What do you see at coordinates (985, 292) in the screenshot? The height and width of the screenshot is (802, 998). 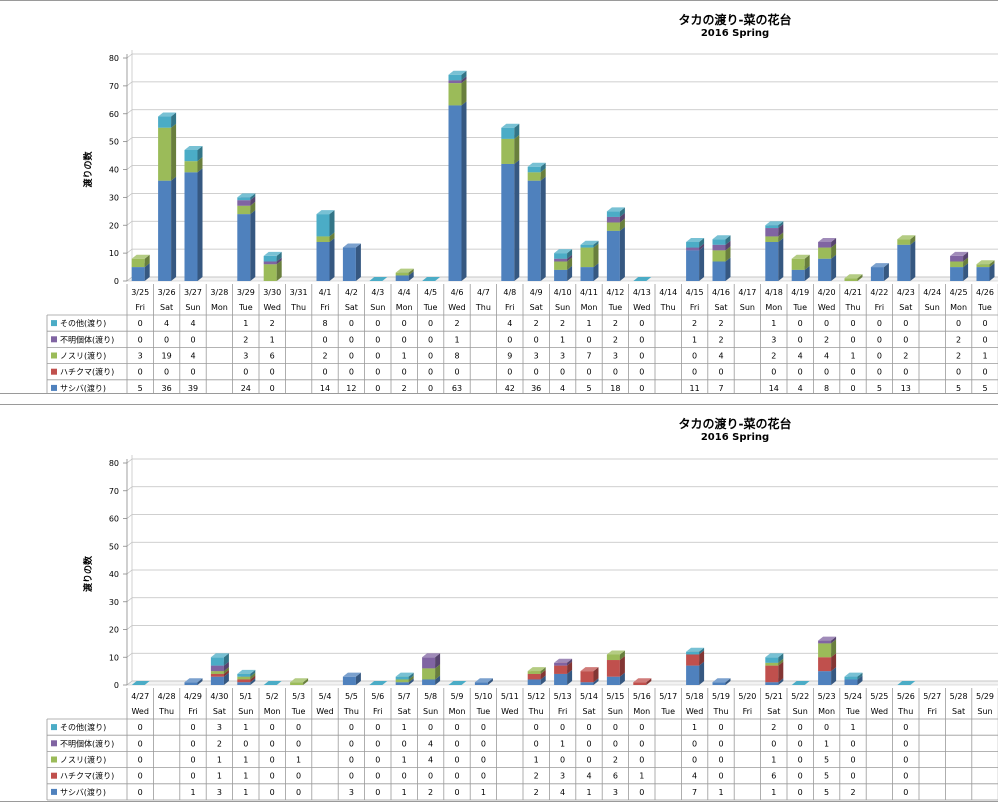 I see `x-tick-label: 4/26` at bounding box center [985, 292].